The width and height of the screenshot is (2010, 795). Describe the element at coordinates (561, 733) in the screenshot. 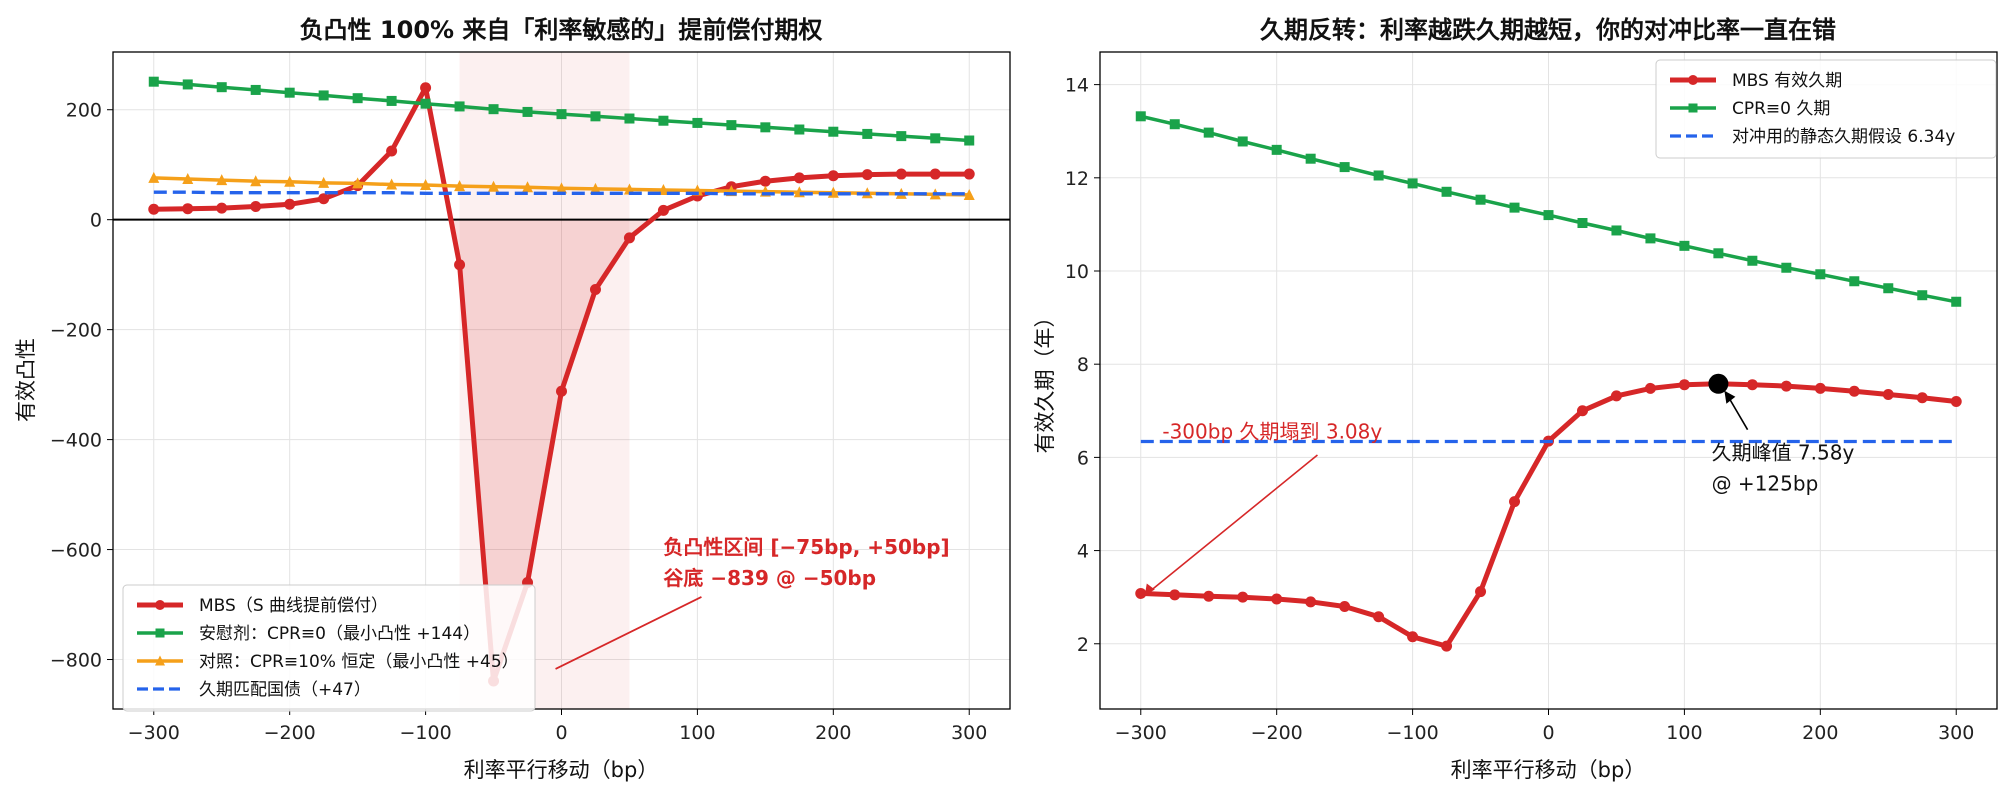

I see `x-tick-label: 0` at that location.